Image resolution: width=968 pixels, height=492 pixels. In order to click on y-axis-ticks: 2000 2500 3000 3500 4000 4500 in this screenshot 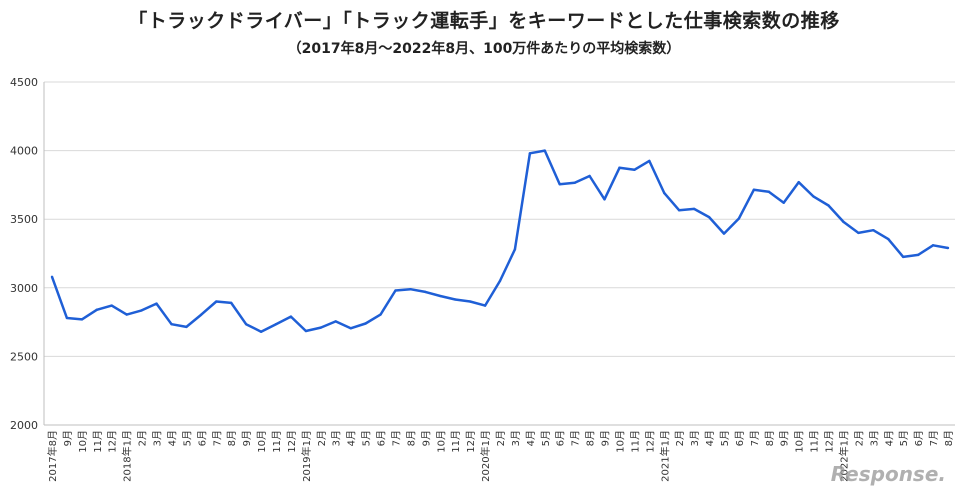, I will do `click(24, 254)`.